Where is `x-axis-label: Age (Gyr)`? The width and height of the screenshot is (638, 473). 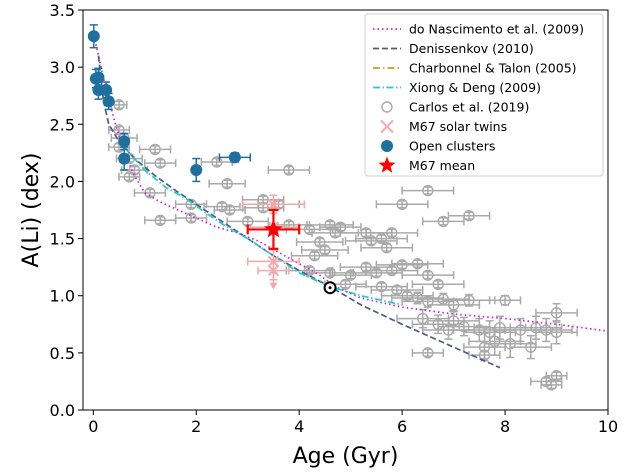
x-axis-label: Age (Gyr) is located at coordinates (346, 456).